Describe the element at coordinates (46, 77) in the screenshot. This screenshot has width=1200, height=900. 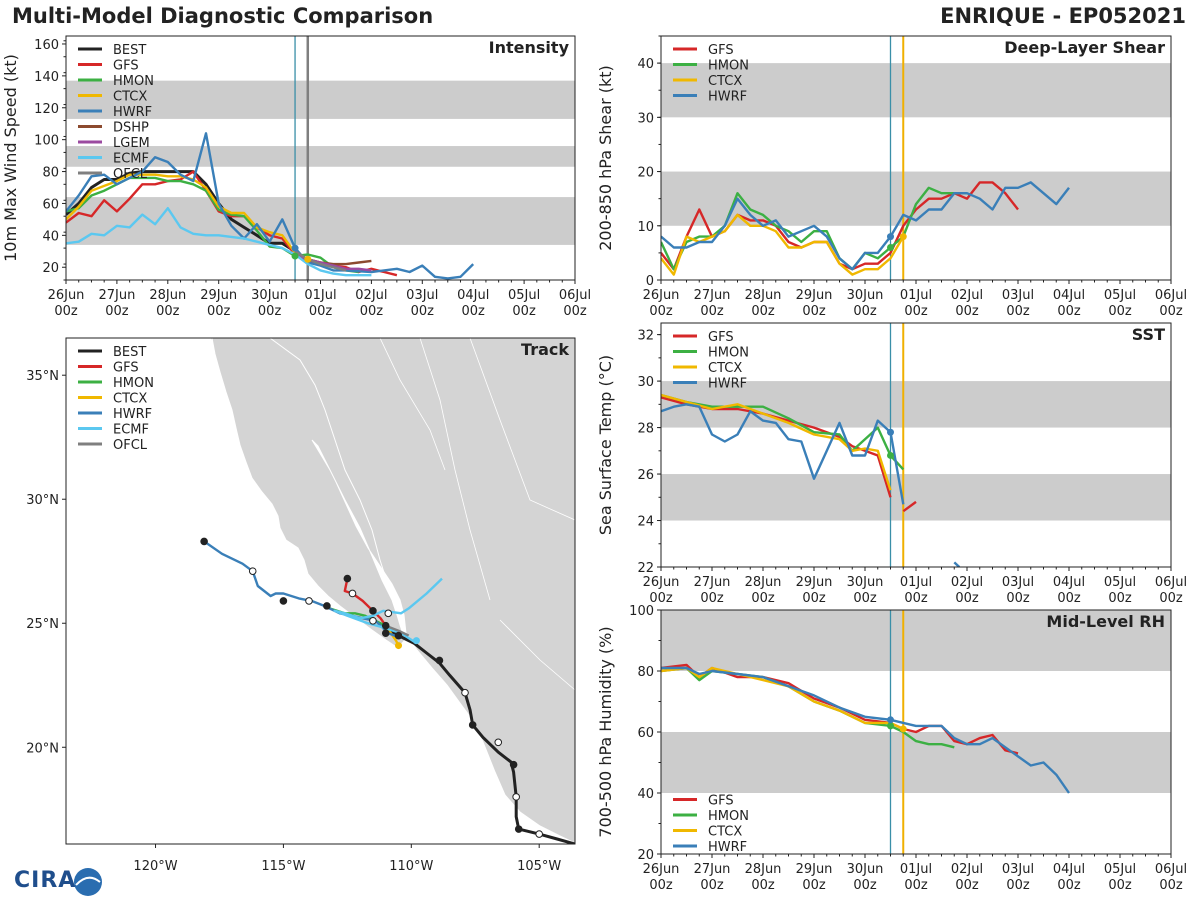
I see `intensity-y-tick-label: 140` at that location.